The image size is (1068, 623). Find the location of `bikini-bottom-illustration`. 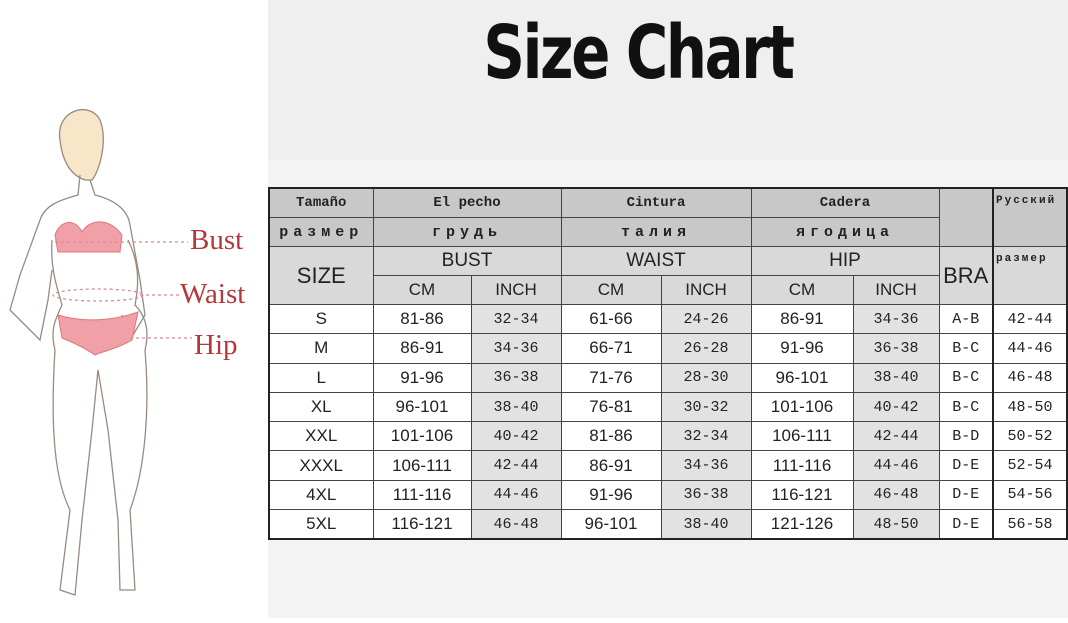

bikini-bottom-illustration is located at coordinates (98, 333).